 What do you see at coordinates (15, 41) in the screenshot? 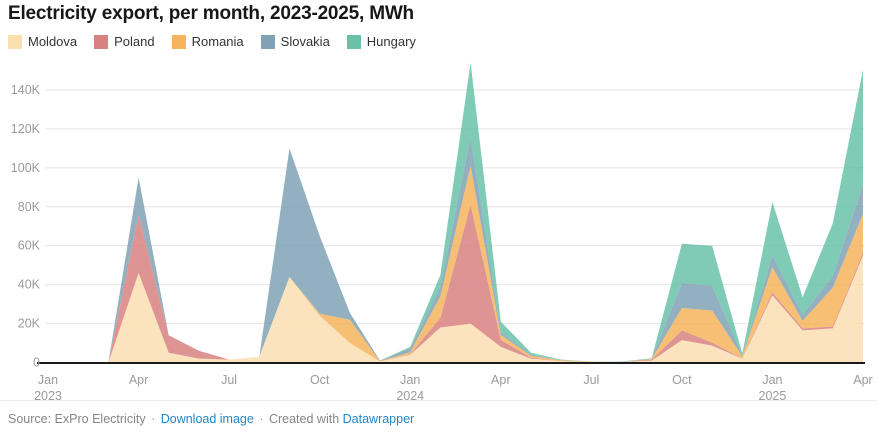
I see `legend-swatch-moldova` at bounding box center [15, 41].